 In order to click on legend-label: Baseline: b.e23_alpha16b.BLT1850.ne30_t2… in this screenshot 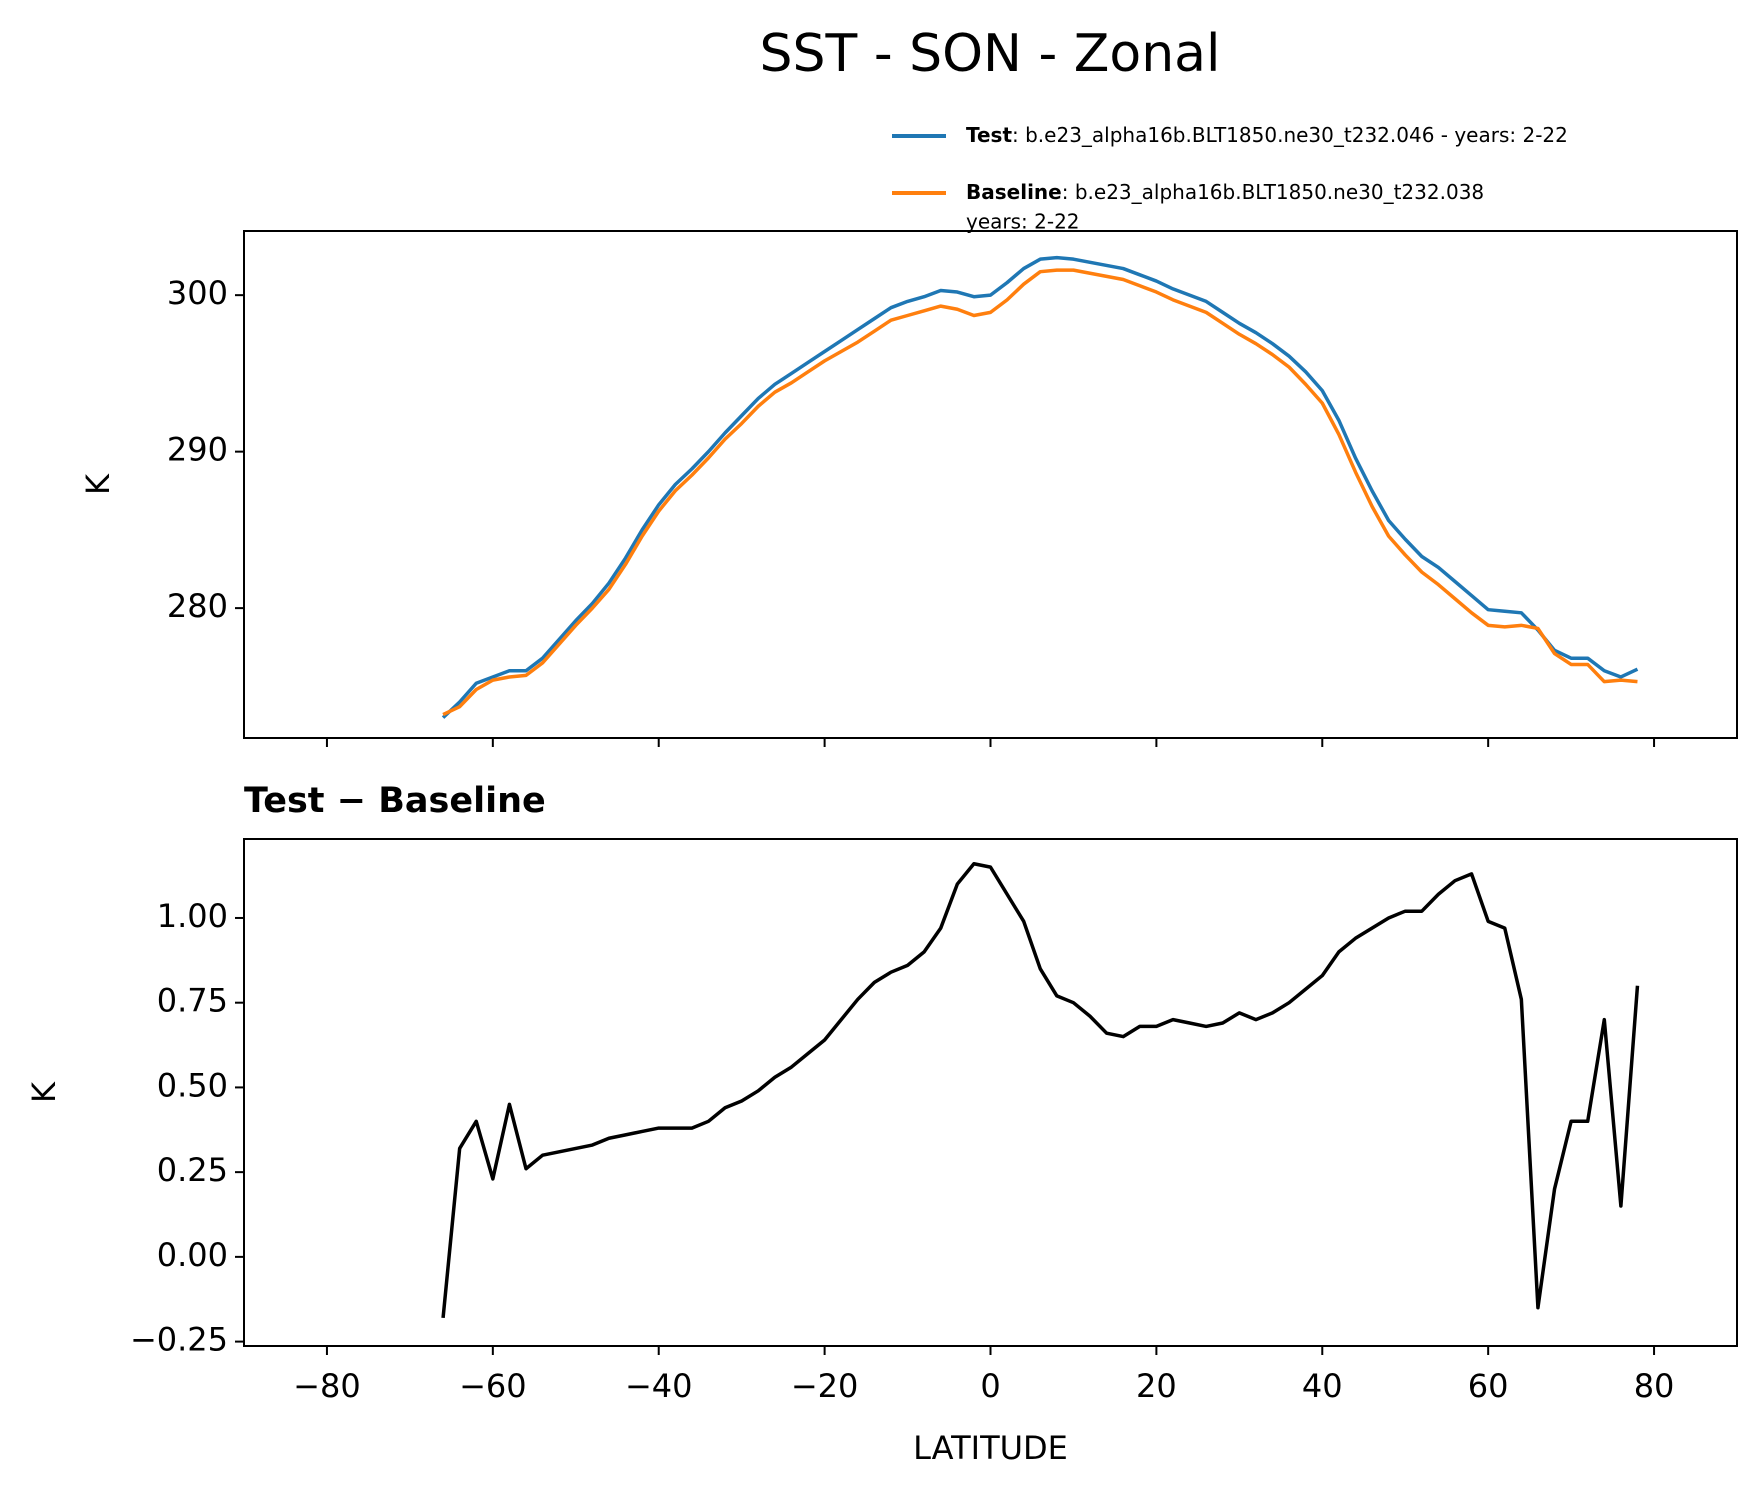, I will do `click(1225, 192)`.